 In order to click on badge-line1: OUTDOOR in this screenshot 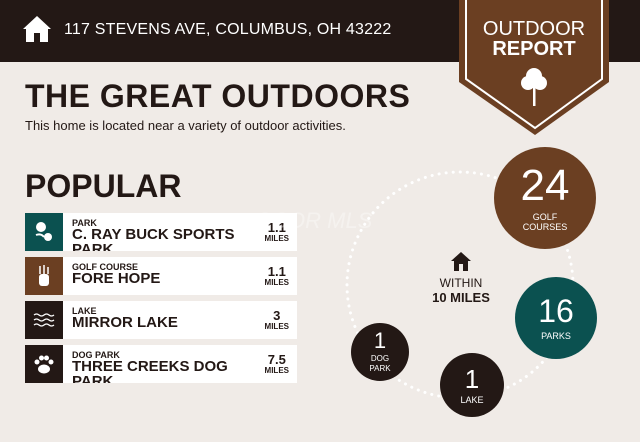, I will do `click(534, 29)`.